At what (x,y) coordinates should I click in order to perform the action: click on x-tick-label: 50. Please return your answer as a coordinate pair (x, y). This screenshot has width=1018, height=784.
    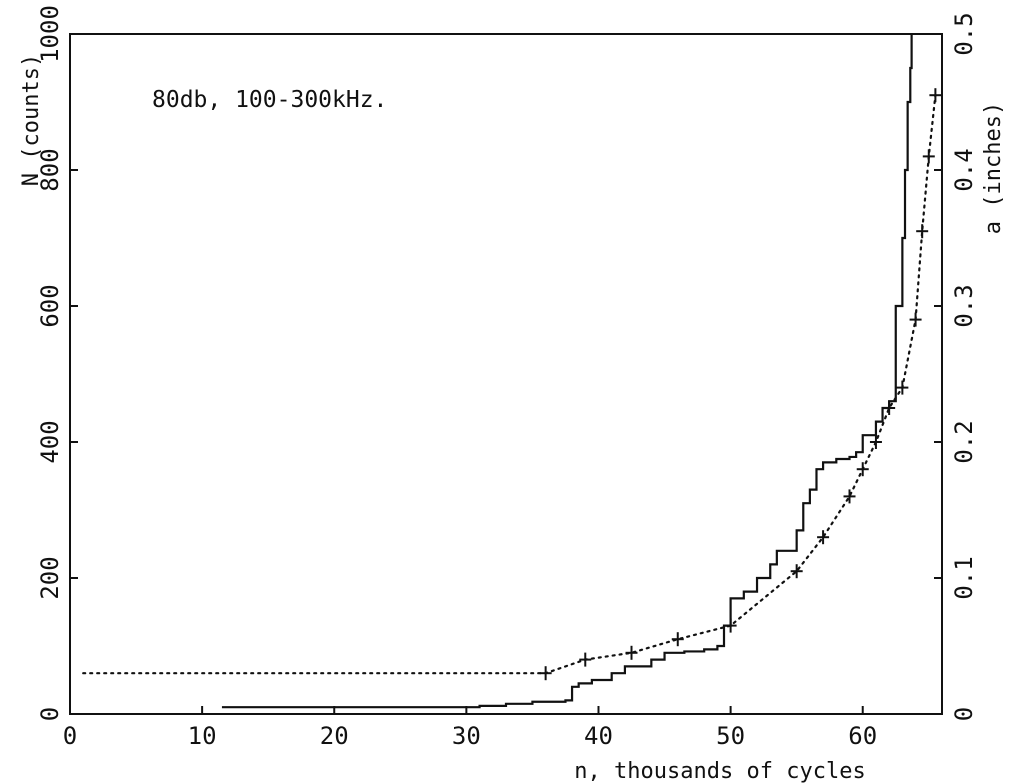
    Looking at the image, I should click on (730, 736).